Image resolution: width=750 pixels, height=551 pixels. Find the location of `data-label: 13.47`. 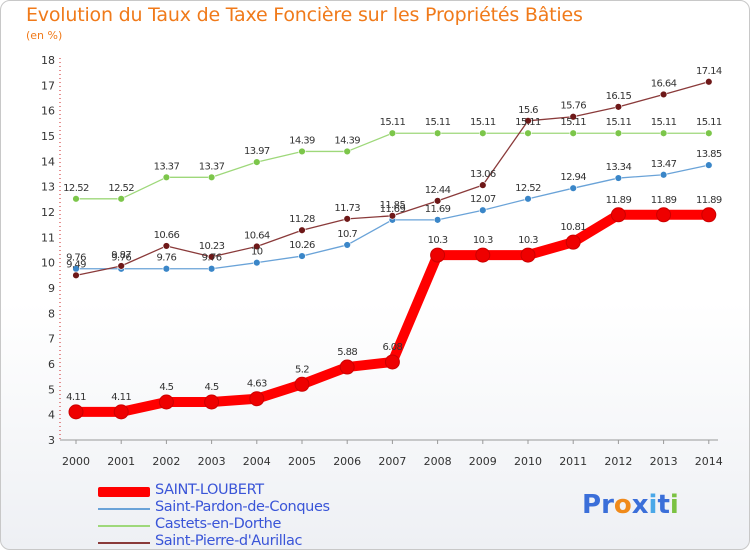

data-label: 13.47 is located at coordinates (664, 164).